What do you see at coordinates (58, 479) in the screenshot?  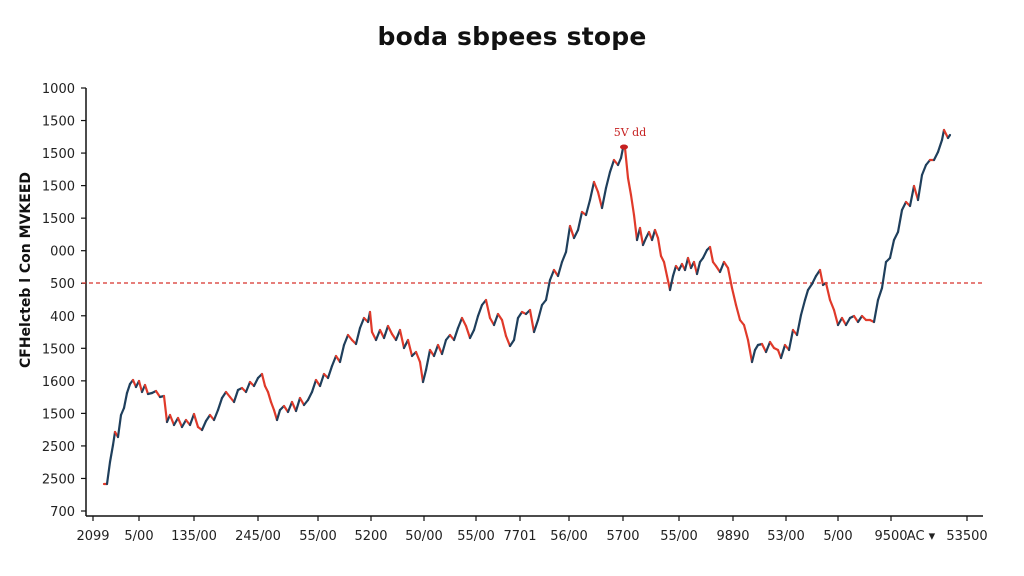 I see `y-tick-label: 2500` at bounding box center [58, 479].